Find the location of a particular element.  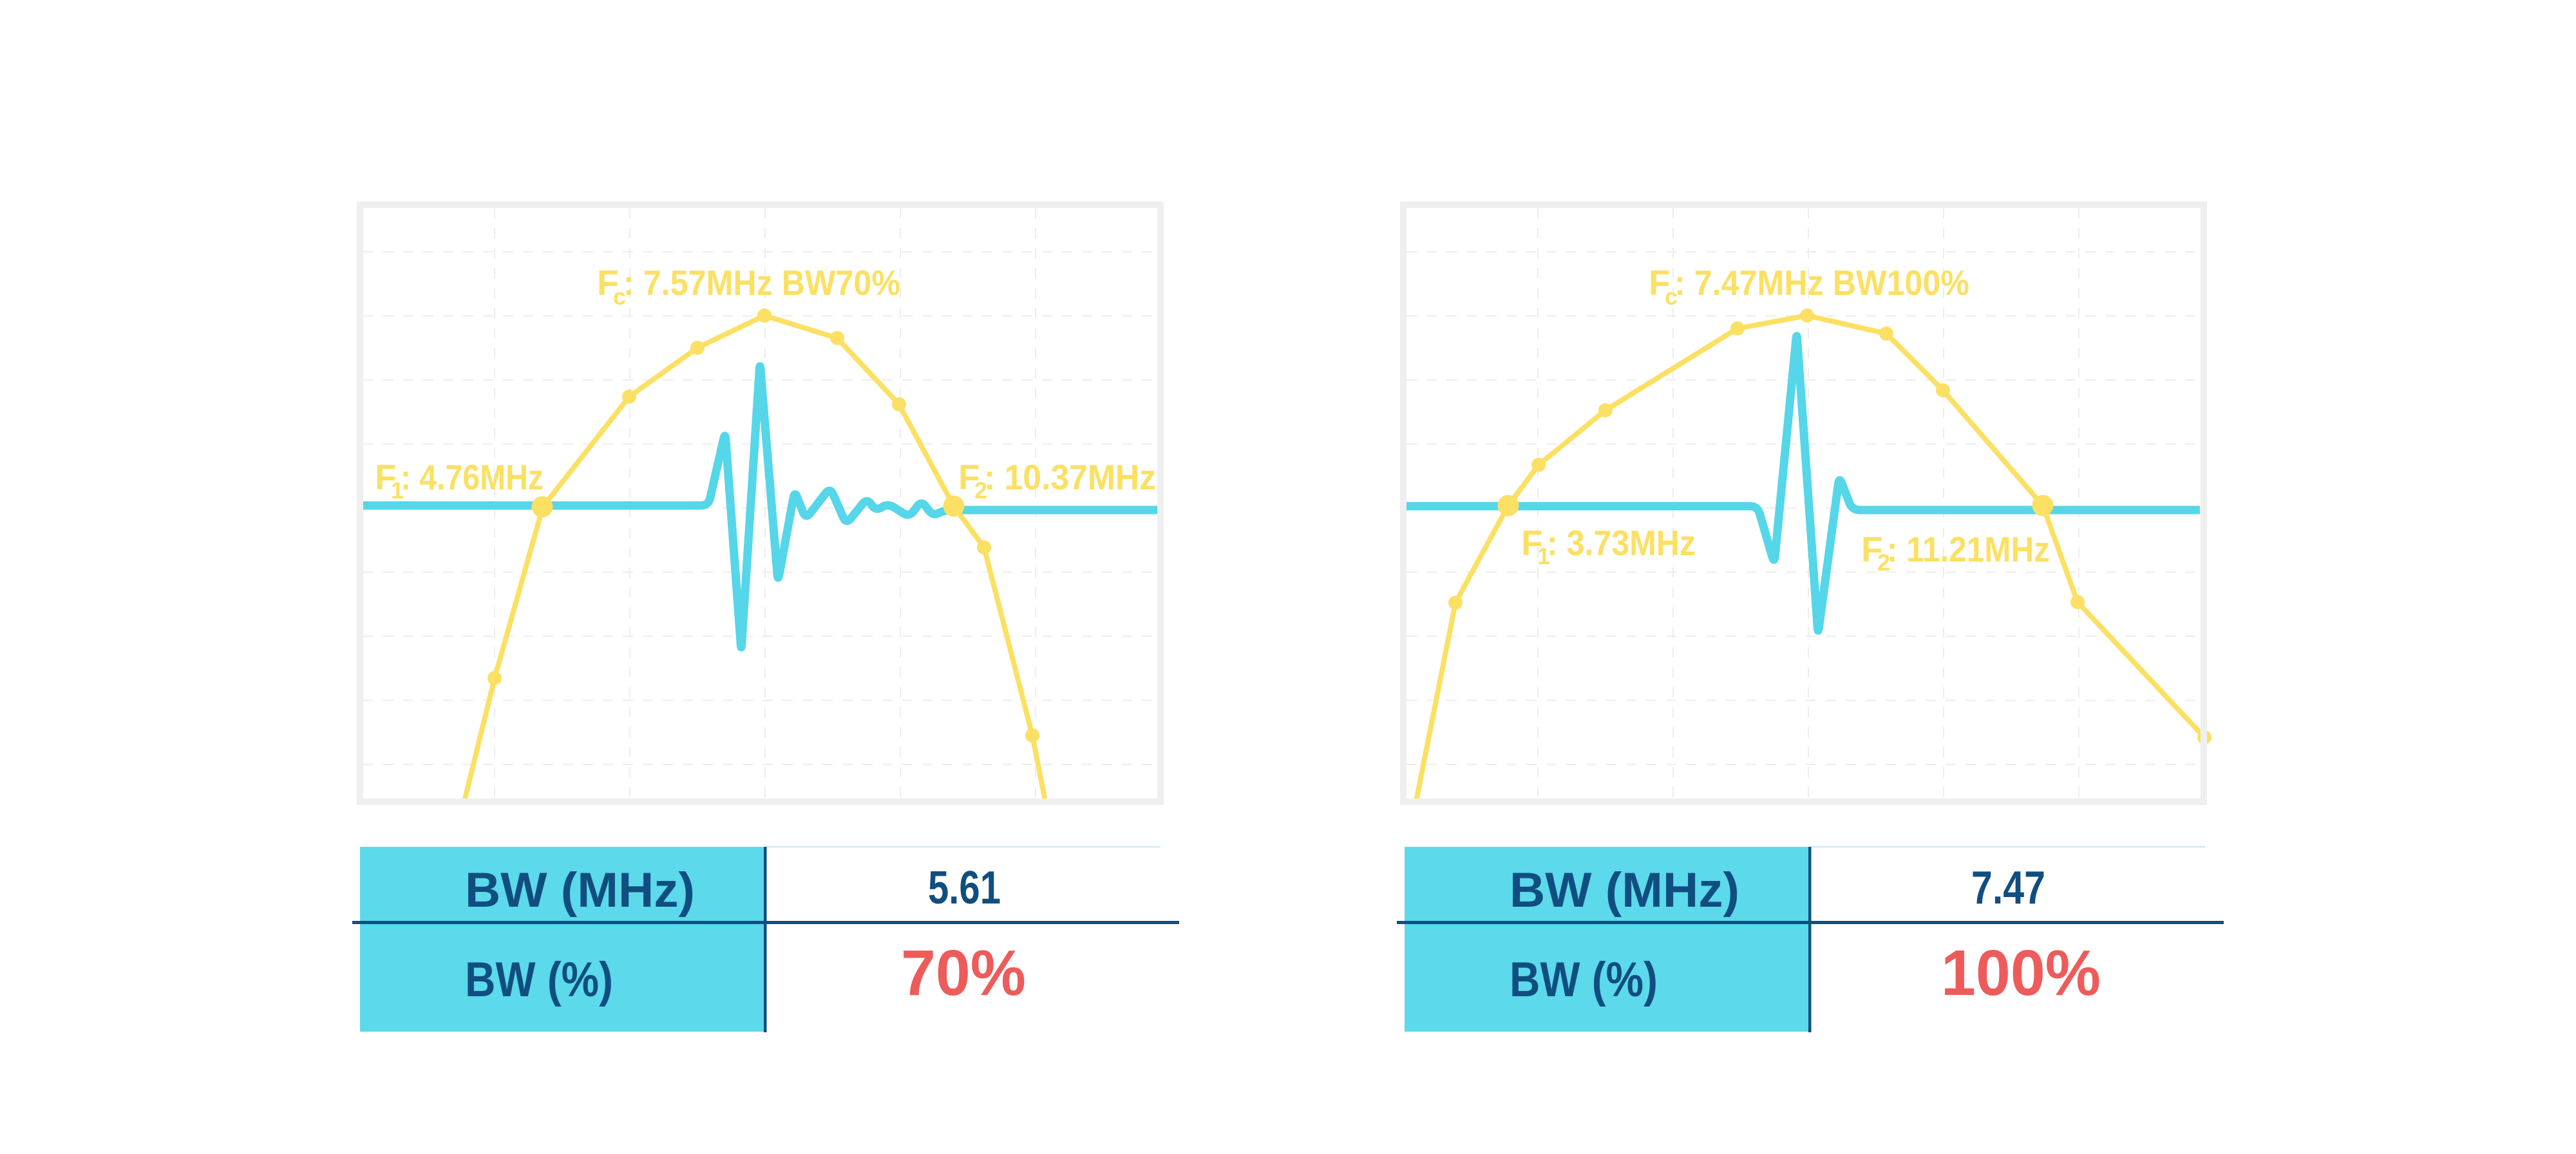

svg-text:: 7.57MHz BW70%: : 7.57MHz BW70% is located at coordinates (761, 283).